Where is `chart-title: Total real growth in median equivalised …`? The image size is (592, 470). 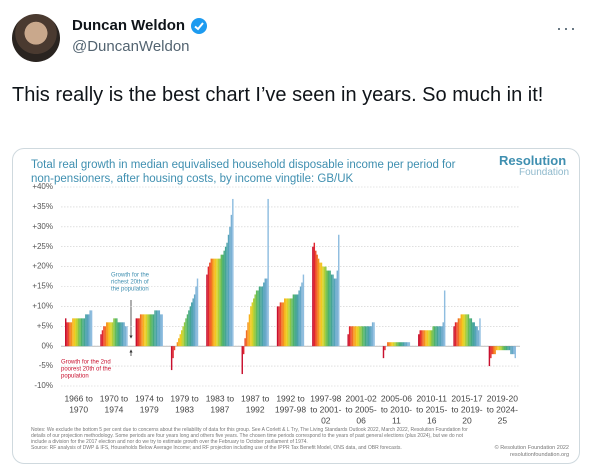 chart-title: Total real growth in median equivalised … is located at coordinates (243, 172).